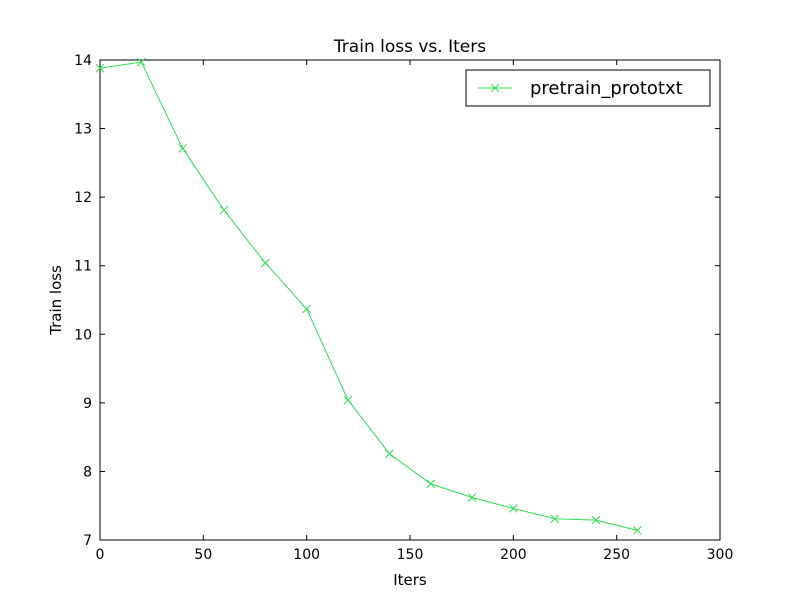 The height and width of the screenshot is (600, 800). What do you see at coordinates (203, 555) in the screenshot?
I see `x-tick-label: 50` at bounding box center [203, 555].